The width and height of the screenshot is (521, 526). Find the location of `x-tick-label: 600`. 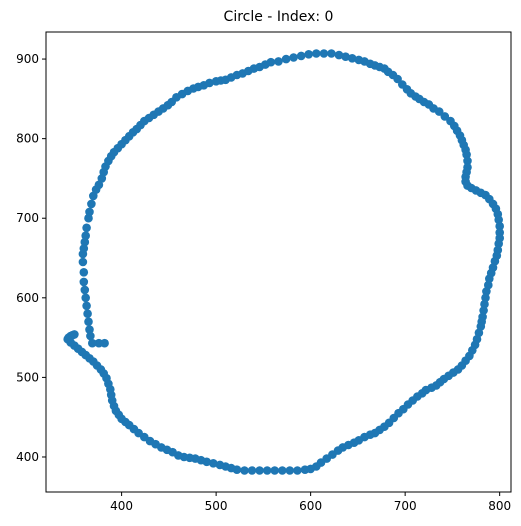

x-tick-label: 600 is located at coordinates (310, 506).